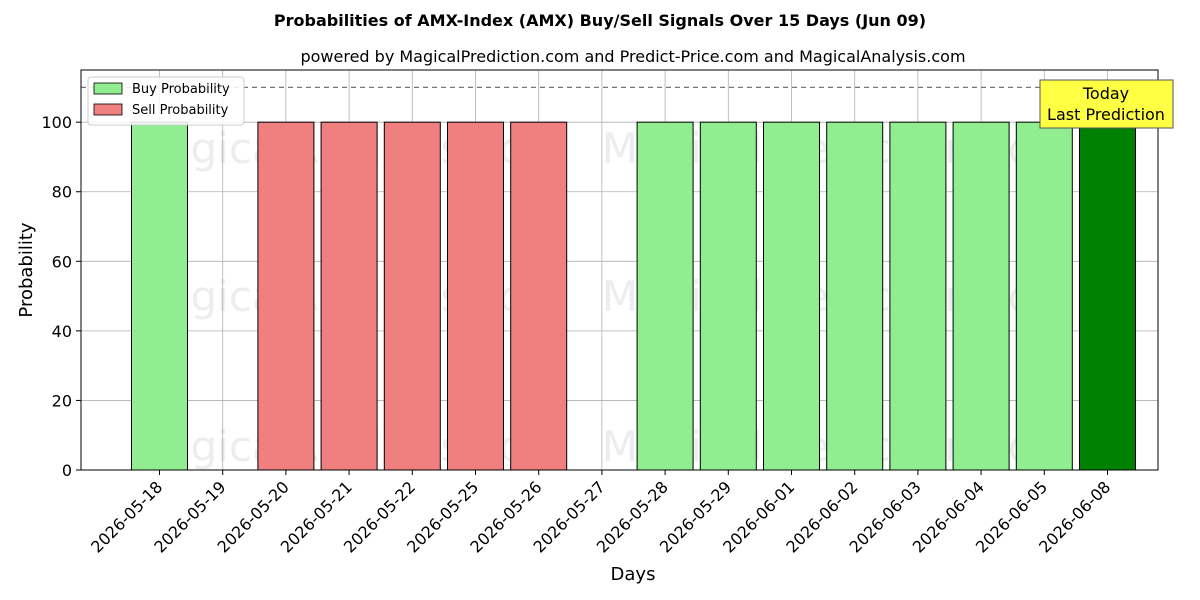  Describe the element at coordinates (180, 110) in the screenshot. I see `legend-label-sell: Sell Probability` at that location.